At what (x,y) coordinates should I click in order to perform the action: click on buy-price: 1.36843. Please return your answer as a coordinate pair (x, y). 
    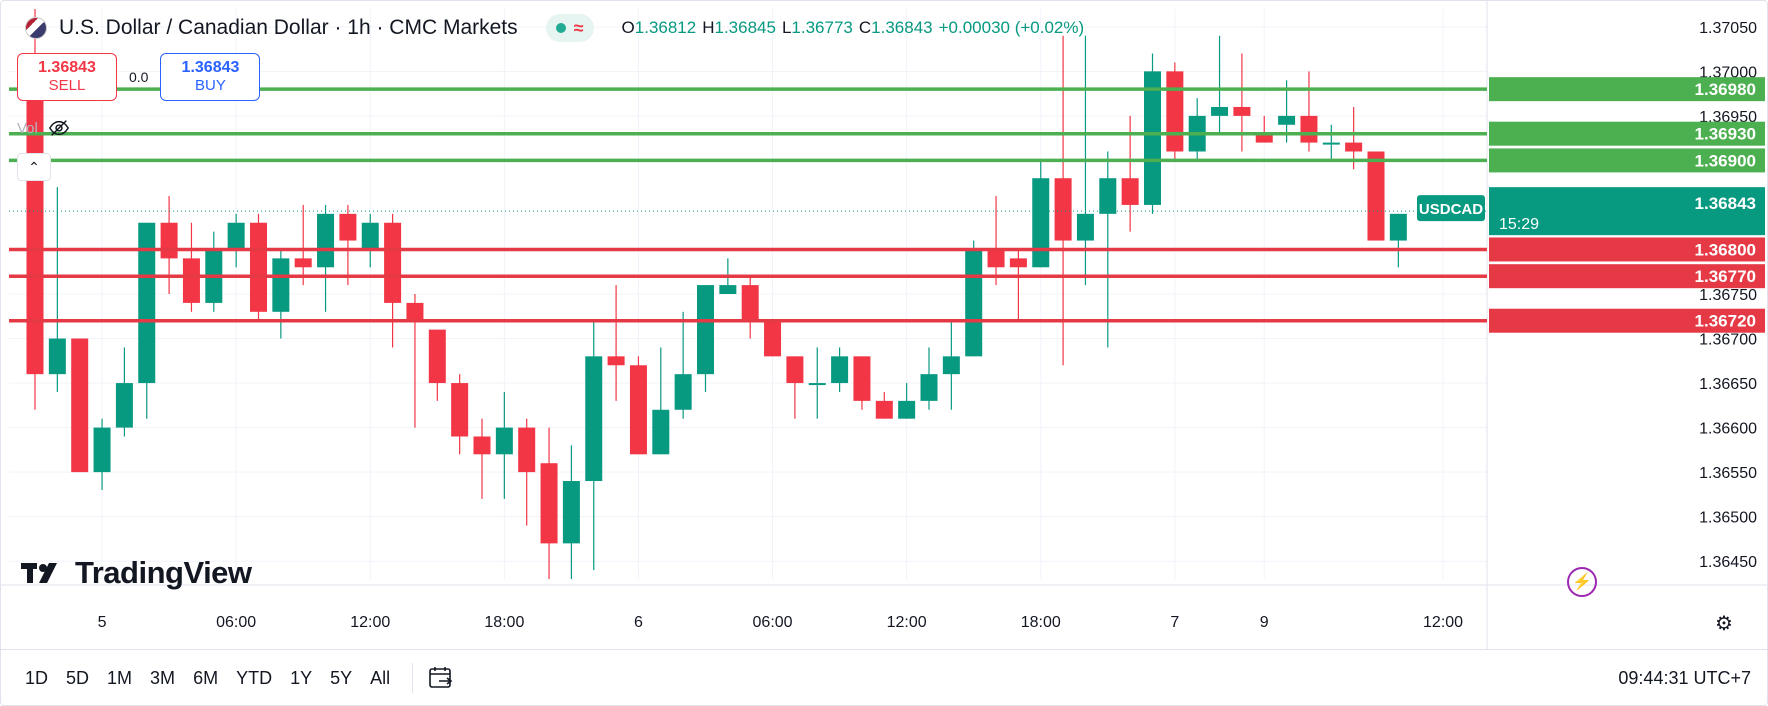
    Looking at the image, I should click on (210, 67).